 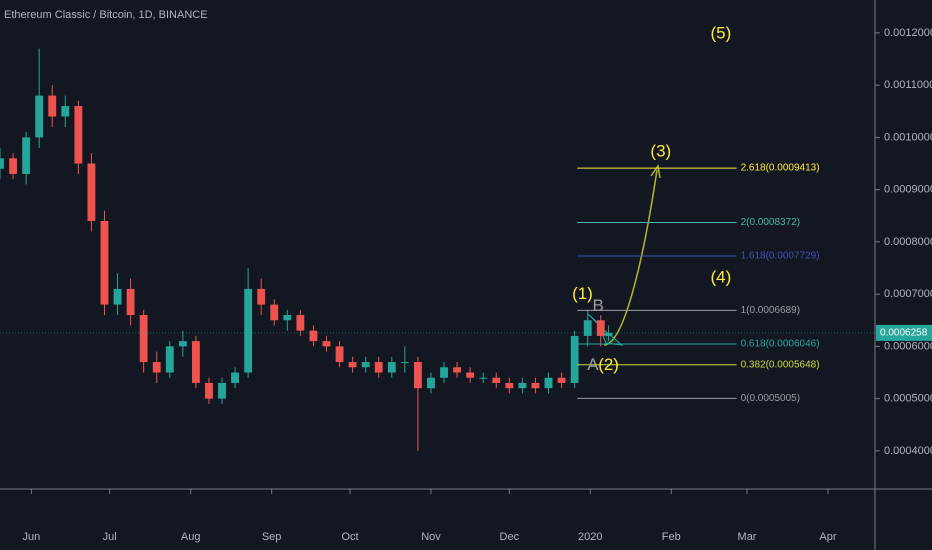 I want to click on x-tick-label: Nov, so click(x=431, y=537).